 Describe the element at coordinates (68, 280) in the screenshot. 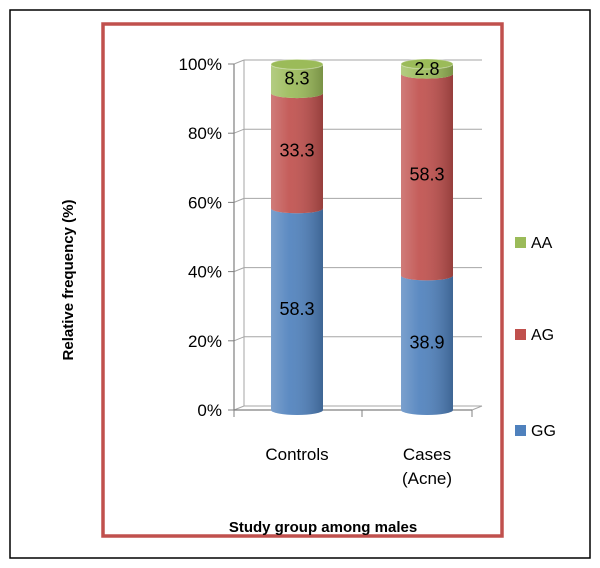

I see `y-axis-title: Relative frequency (%)` at that location.